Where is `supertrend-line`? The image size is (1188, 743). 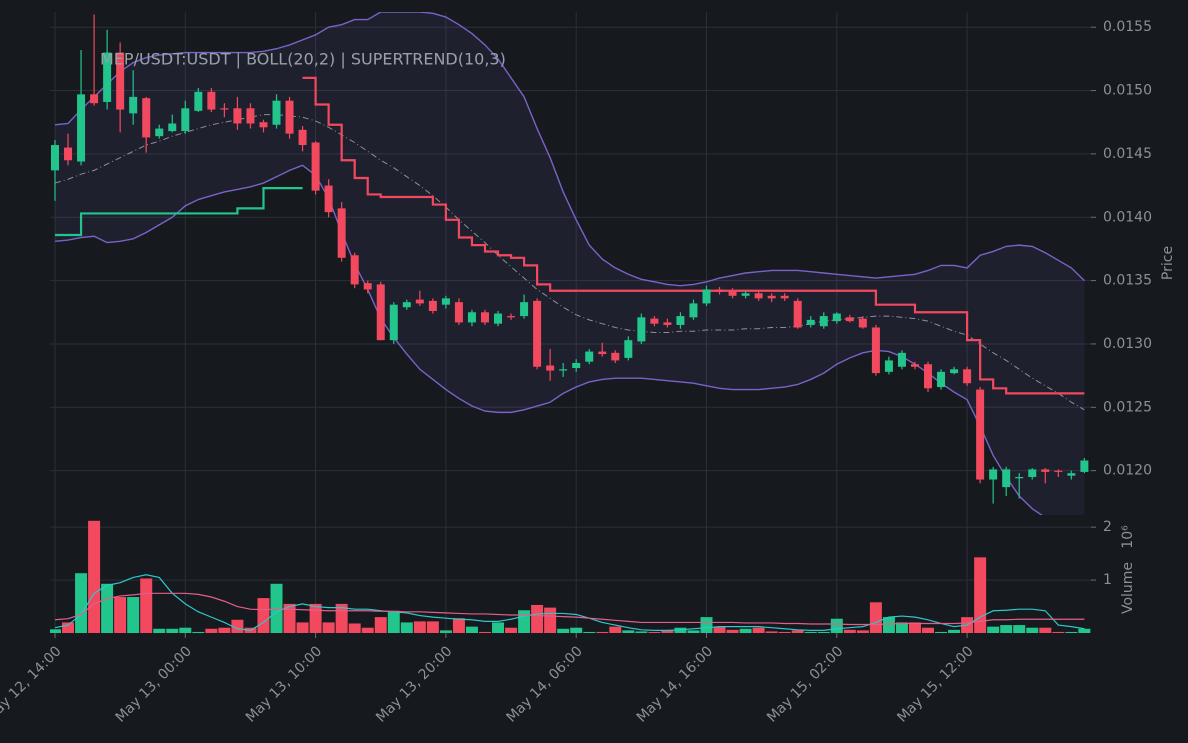
supertrend-line is located at coordinates (179, 212).